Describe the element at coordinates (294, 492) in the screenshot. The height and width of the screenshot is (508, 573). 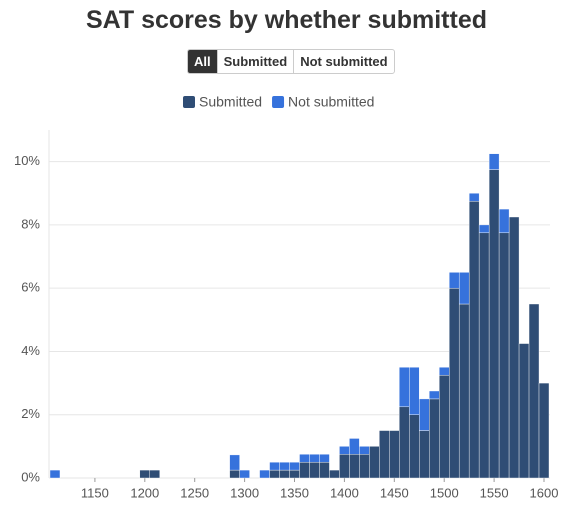
I see `x-tick-label: 1350` at that location.